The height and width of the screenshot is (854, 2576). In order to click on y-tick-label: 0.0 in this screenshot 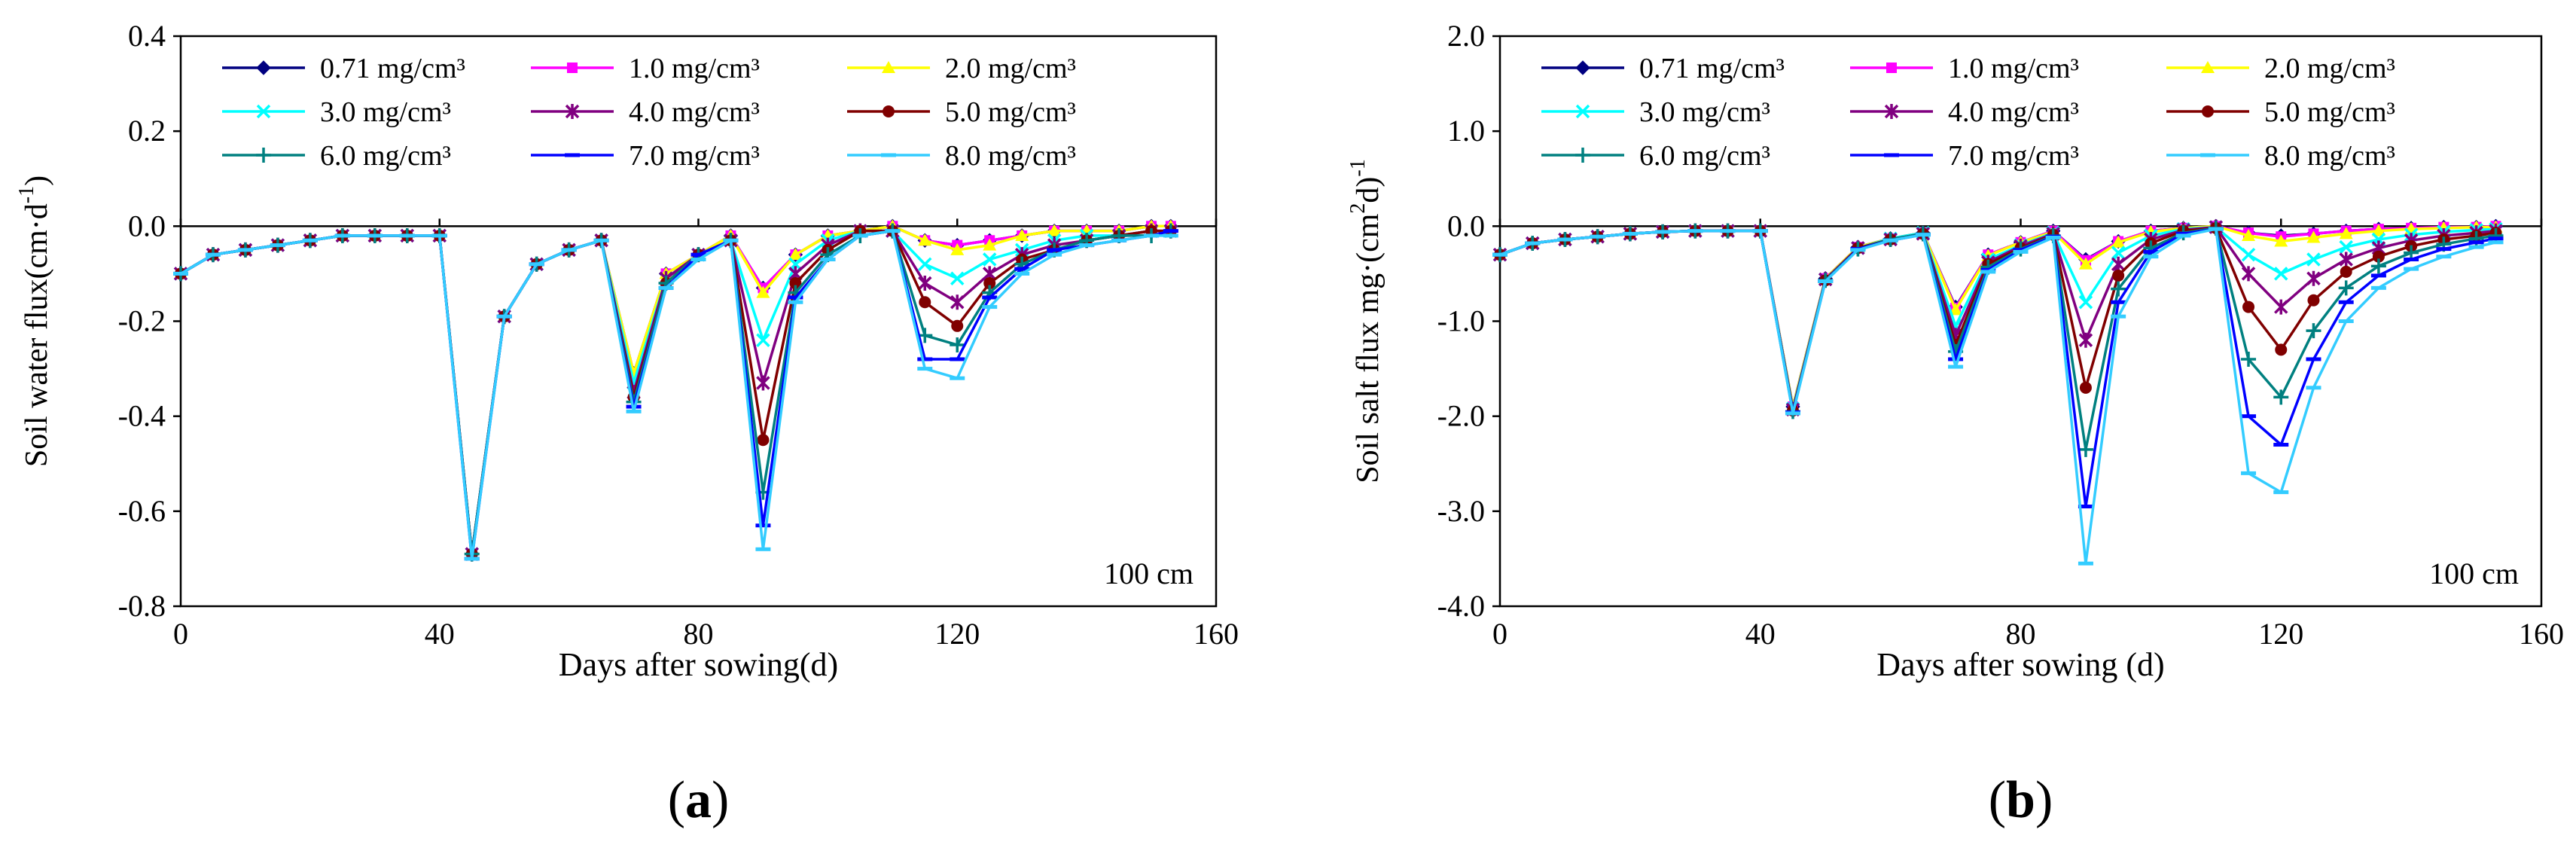, I will do `click(147, 225)`.